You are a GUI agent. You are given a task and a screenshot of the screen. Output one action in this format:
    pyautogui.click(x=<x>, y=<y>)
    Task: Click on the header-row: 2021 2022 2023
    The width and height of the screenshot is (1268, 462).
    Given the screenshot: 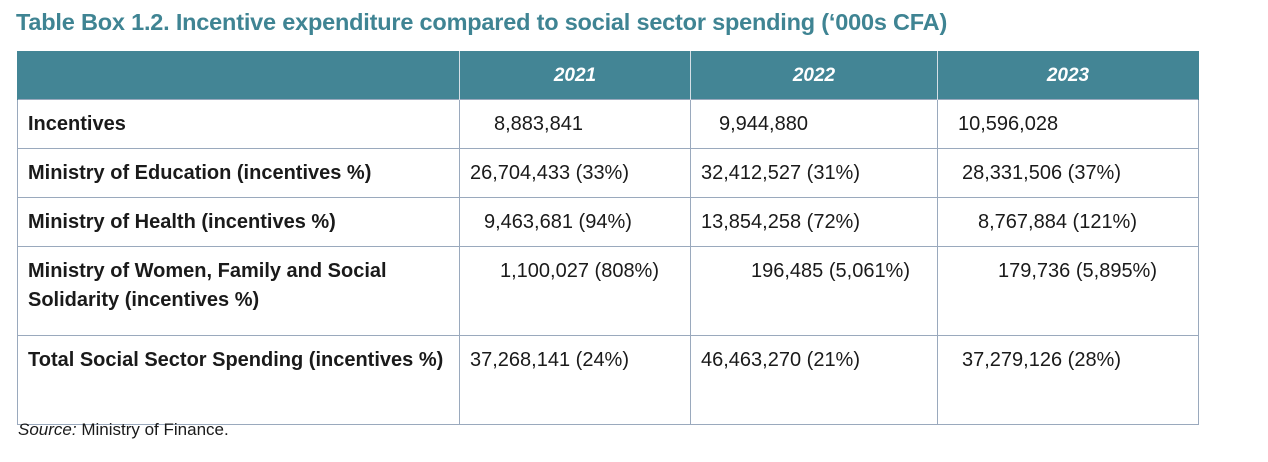 What is the action you would take?
    pyautogui.click(x=608, y=75)
    